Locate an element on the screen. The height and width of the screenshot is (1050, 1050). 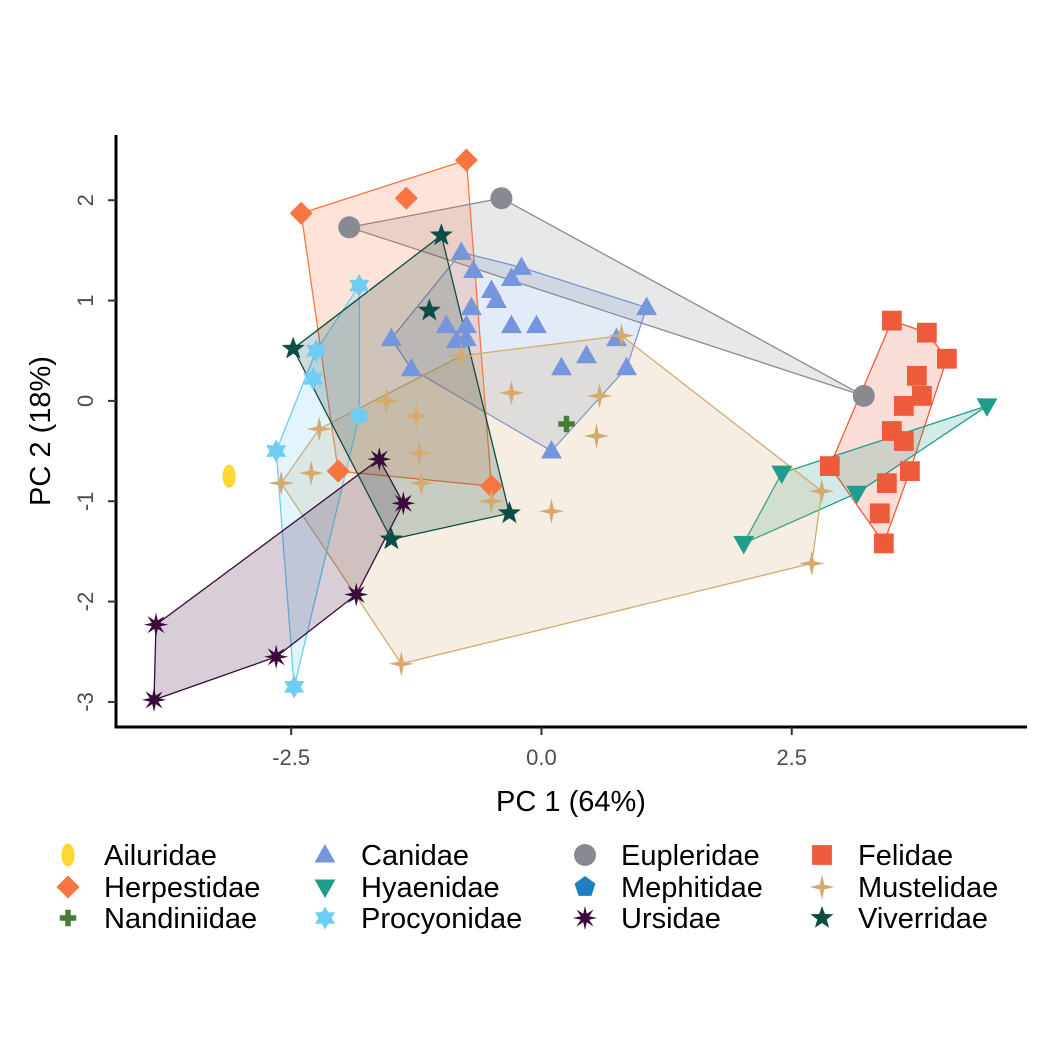
legend-label: Mephitidae is located at coordinates (692, 888).